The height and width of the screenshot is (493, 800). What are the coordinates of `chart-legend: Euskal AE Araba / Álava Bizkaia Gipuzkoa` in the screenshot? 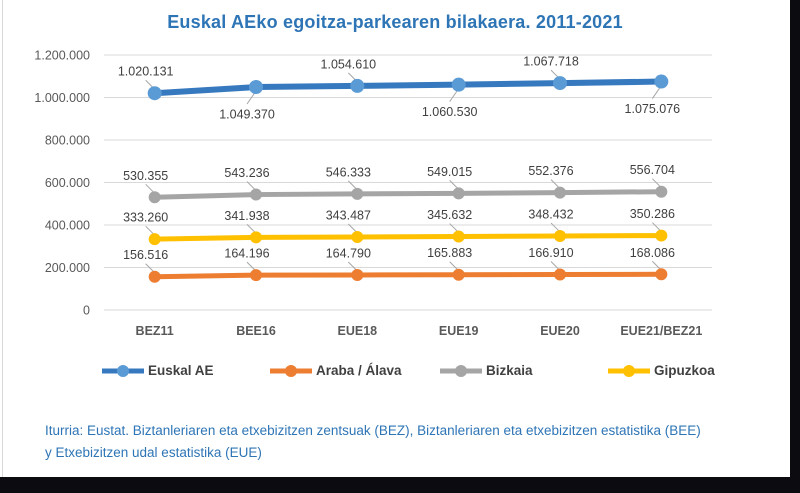 It's located at (420, 370).